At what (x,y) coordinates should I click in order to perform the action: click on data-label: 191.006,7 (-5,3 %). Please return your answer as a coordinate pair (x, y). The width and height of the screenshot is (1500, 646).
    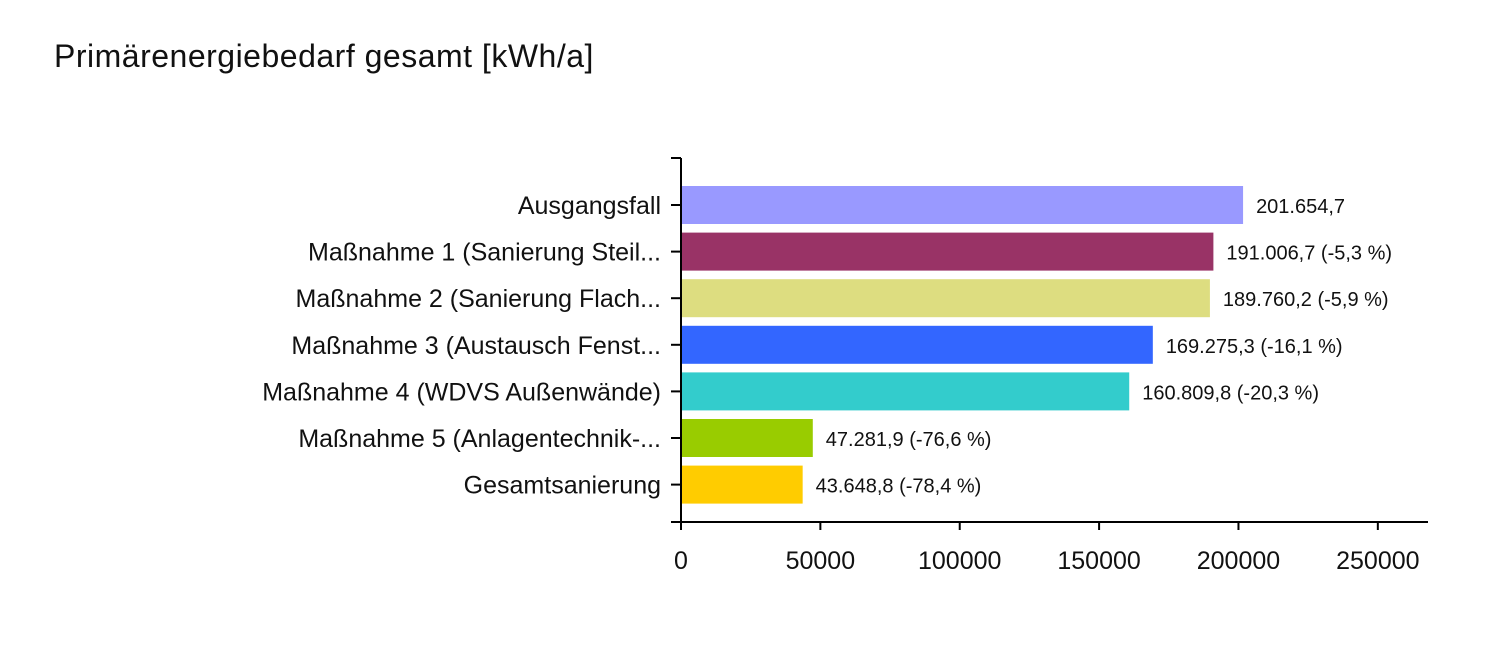
    Looking at the image, I should click on (1309, 254).